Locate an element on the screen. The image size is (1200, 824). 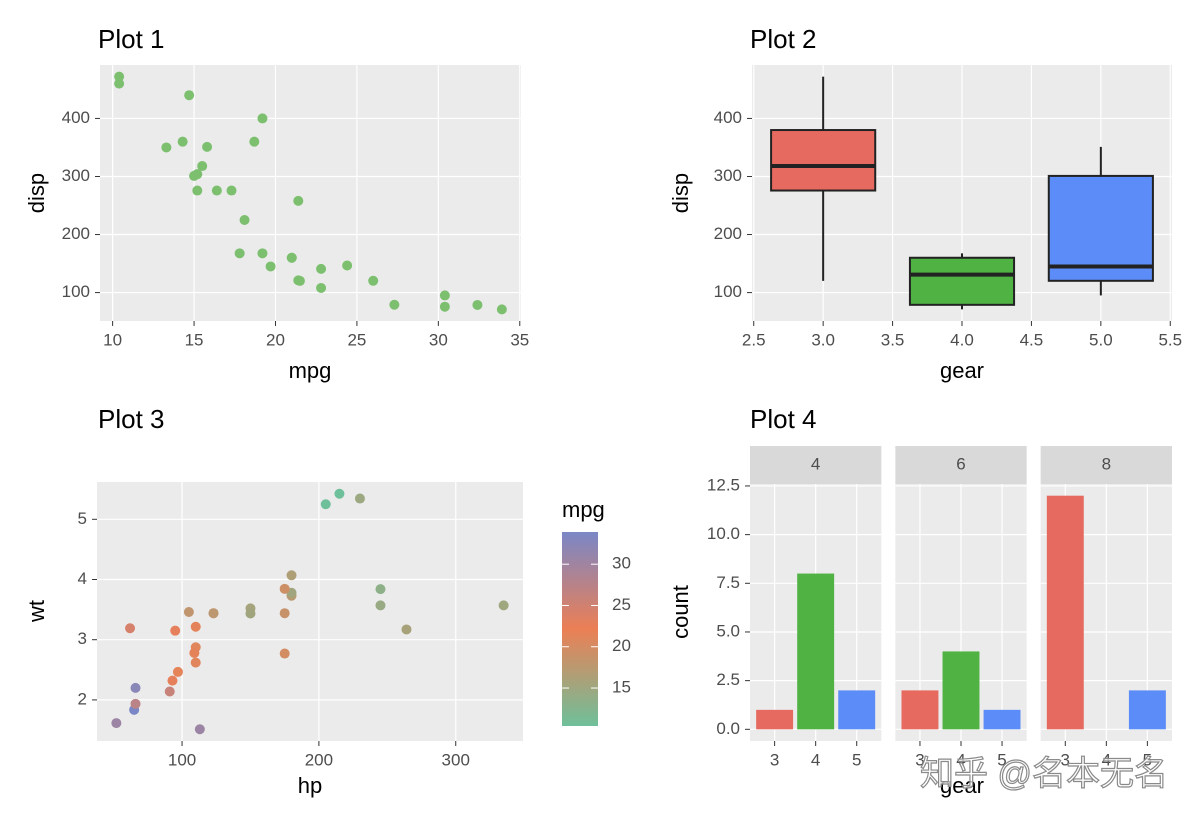
x-tick-label: 35 is located at coordinates (519, 339).